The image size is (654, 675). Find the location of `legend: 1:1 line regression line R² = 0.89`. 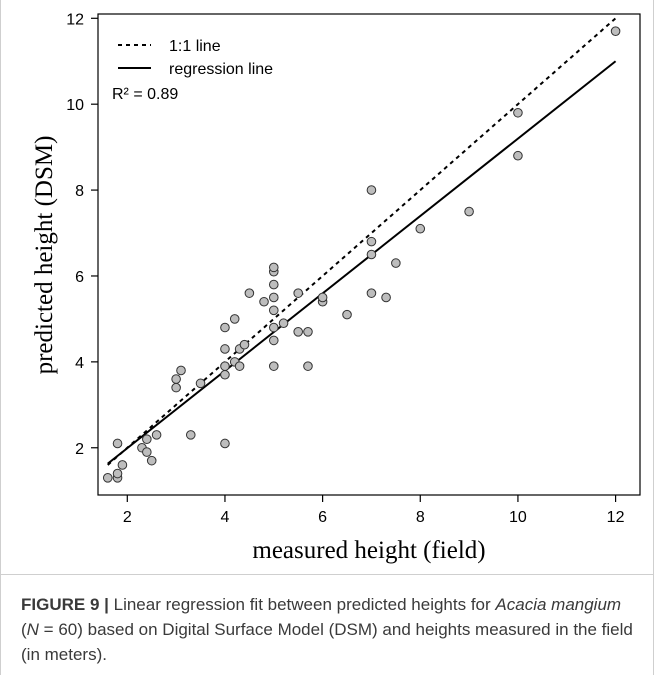

legend: 1:1 line regression line R² = 0.89 is located at coordinates (192, 70).